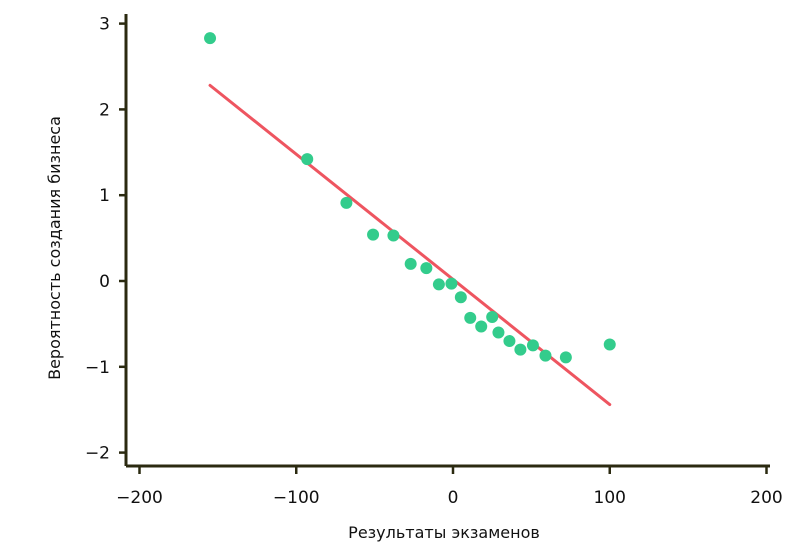 The image size is (800, 557). I want to click on y-axis-label: Вероятность создания бизнеса, so click(54, 248).